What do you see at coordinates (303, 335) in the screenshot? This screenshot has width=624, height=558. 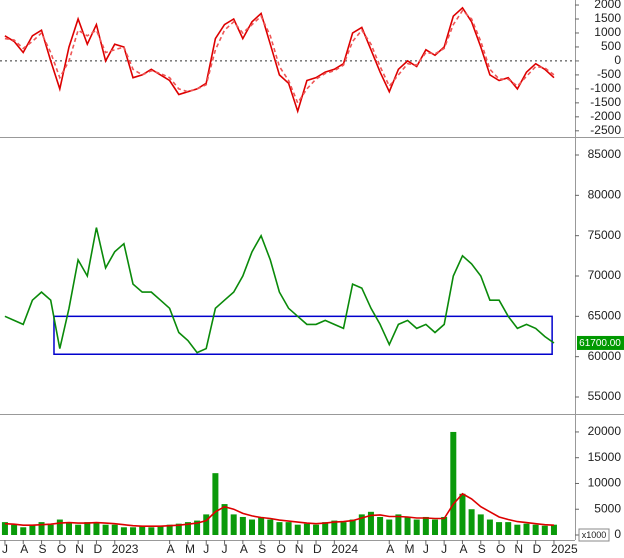 I see `range-box` at bounding box center [303, 335].